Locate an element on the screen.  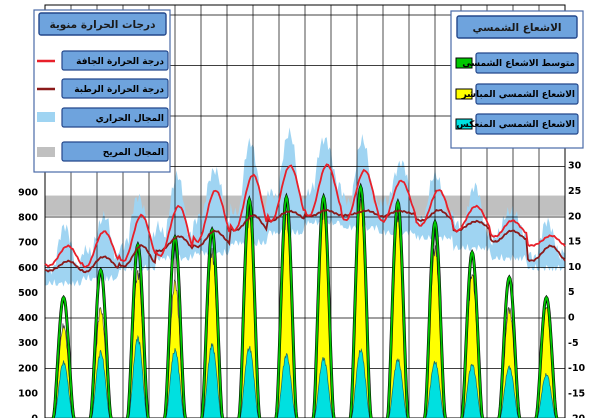
avg-solar-legend-swatch is located at coordinates (464, 63).